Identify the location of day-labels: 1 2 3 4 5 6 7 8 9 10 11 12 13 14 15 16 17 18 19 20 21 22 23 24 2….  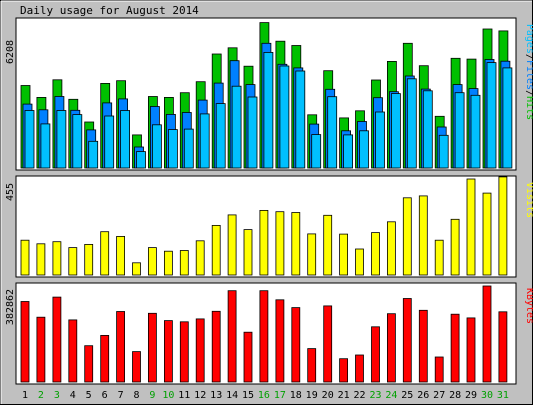
(265, 395).